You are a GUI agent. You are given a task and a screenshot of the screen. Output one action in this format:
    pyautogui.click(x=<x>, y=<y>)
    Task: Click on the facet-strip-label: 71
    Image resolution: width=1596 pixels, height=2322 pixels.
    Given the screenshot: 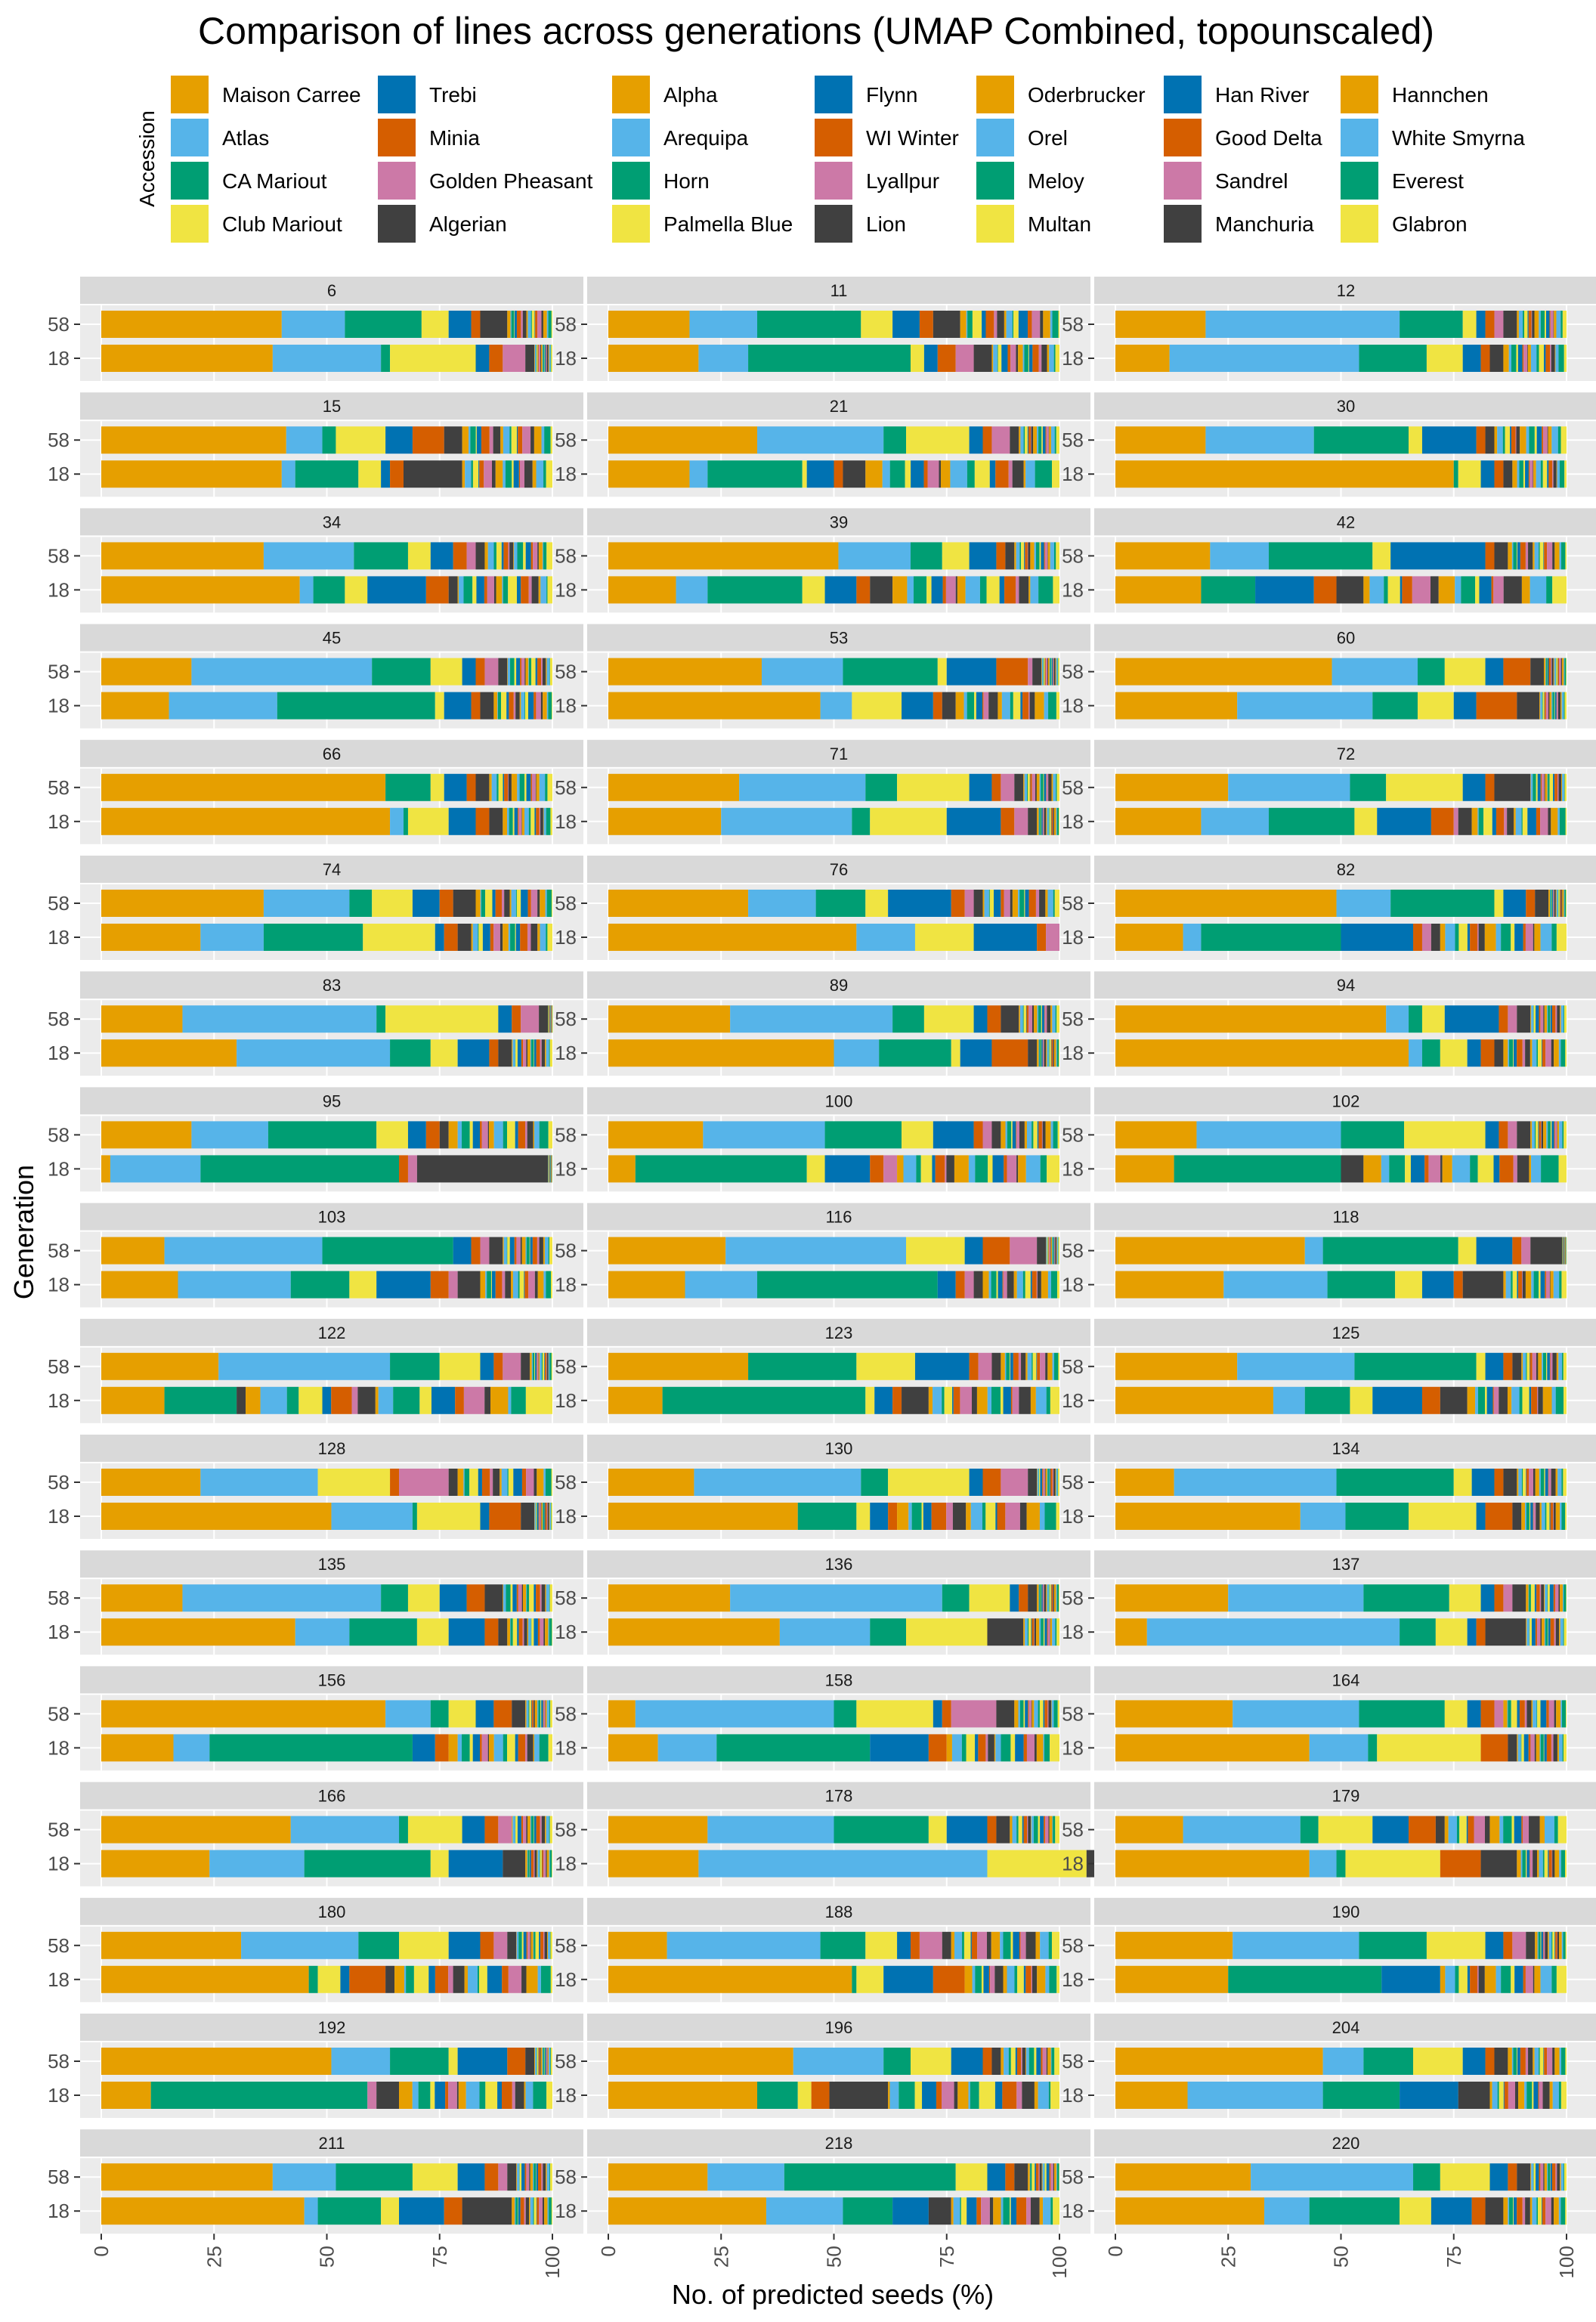 What is the action you would take?
    pyautogui.click(x=839, y=754)
    